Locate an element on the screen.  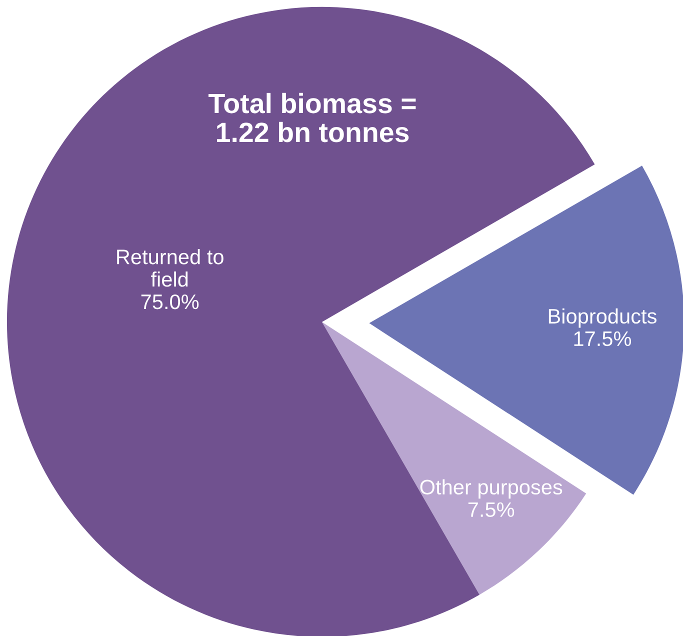
data-label: 7.5% is located at coordinates (491, 509).